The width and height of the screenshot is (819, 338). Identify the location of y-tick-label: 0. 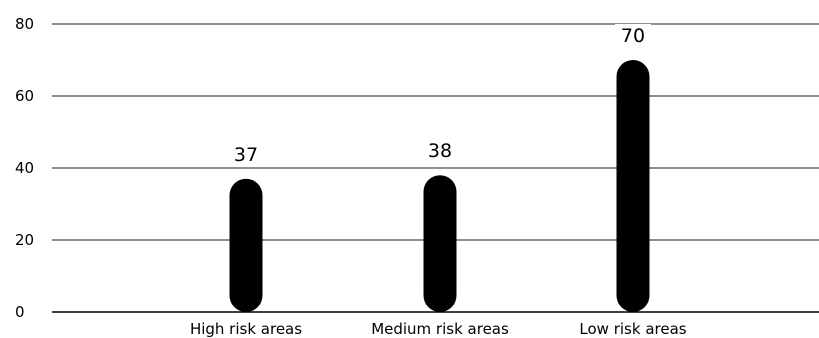
(20, 312).